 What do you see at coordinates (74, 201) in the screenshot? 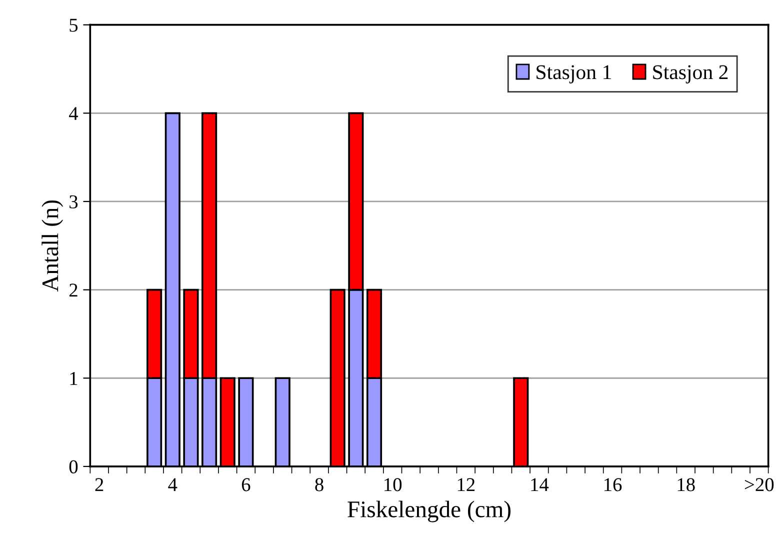
I see `y-tick-label: 3` at bounding box center [74, 201].